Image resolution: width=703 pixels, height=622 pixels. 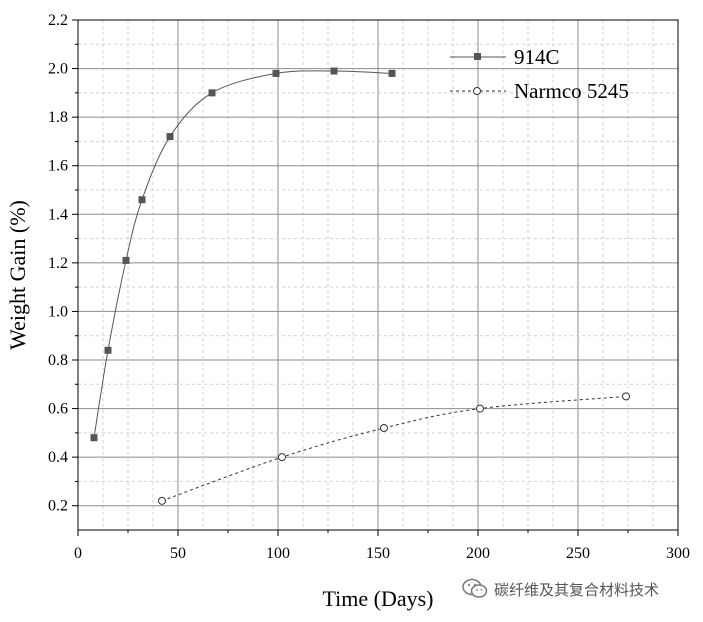 What do you see at coordinates (17, 275) in the screenshot?
I see `y-axis-title: Weight Gain (%)` at bounding box center [17, 275].